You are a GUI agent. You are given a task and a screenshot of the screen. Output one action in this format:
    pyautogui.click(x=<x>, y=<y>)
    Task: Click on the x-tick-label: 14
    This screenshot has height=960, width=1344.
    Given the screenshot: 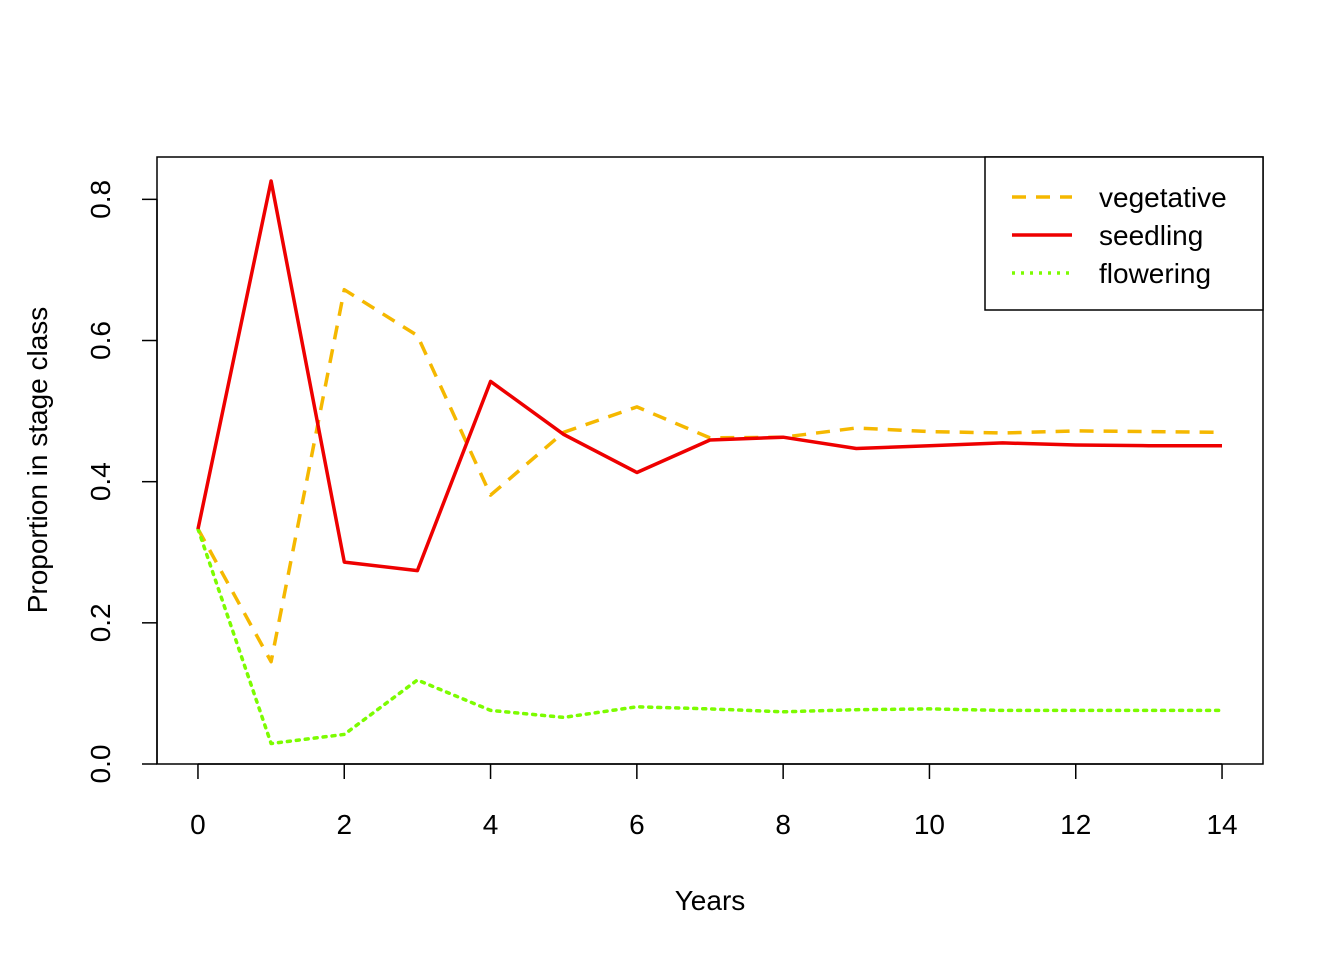 What is the action you would take?
    pyautogui.click(x=1221, y=824)
    